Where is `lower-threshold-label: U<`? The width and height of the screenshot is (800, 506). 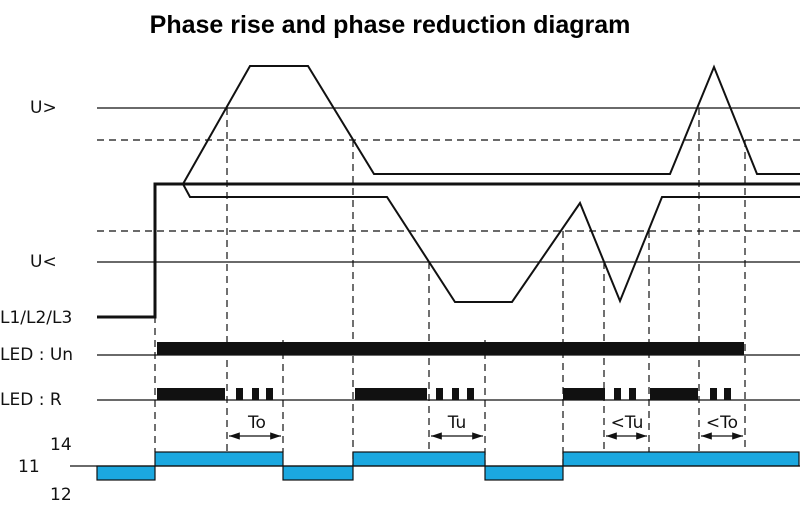
lower-threshold-label: U< is located at coordinates (43, 262).